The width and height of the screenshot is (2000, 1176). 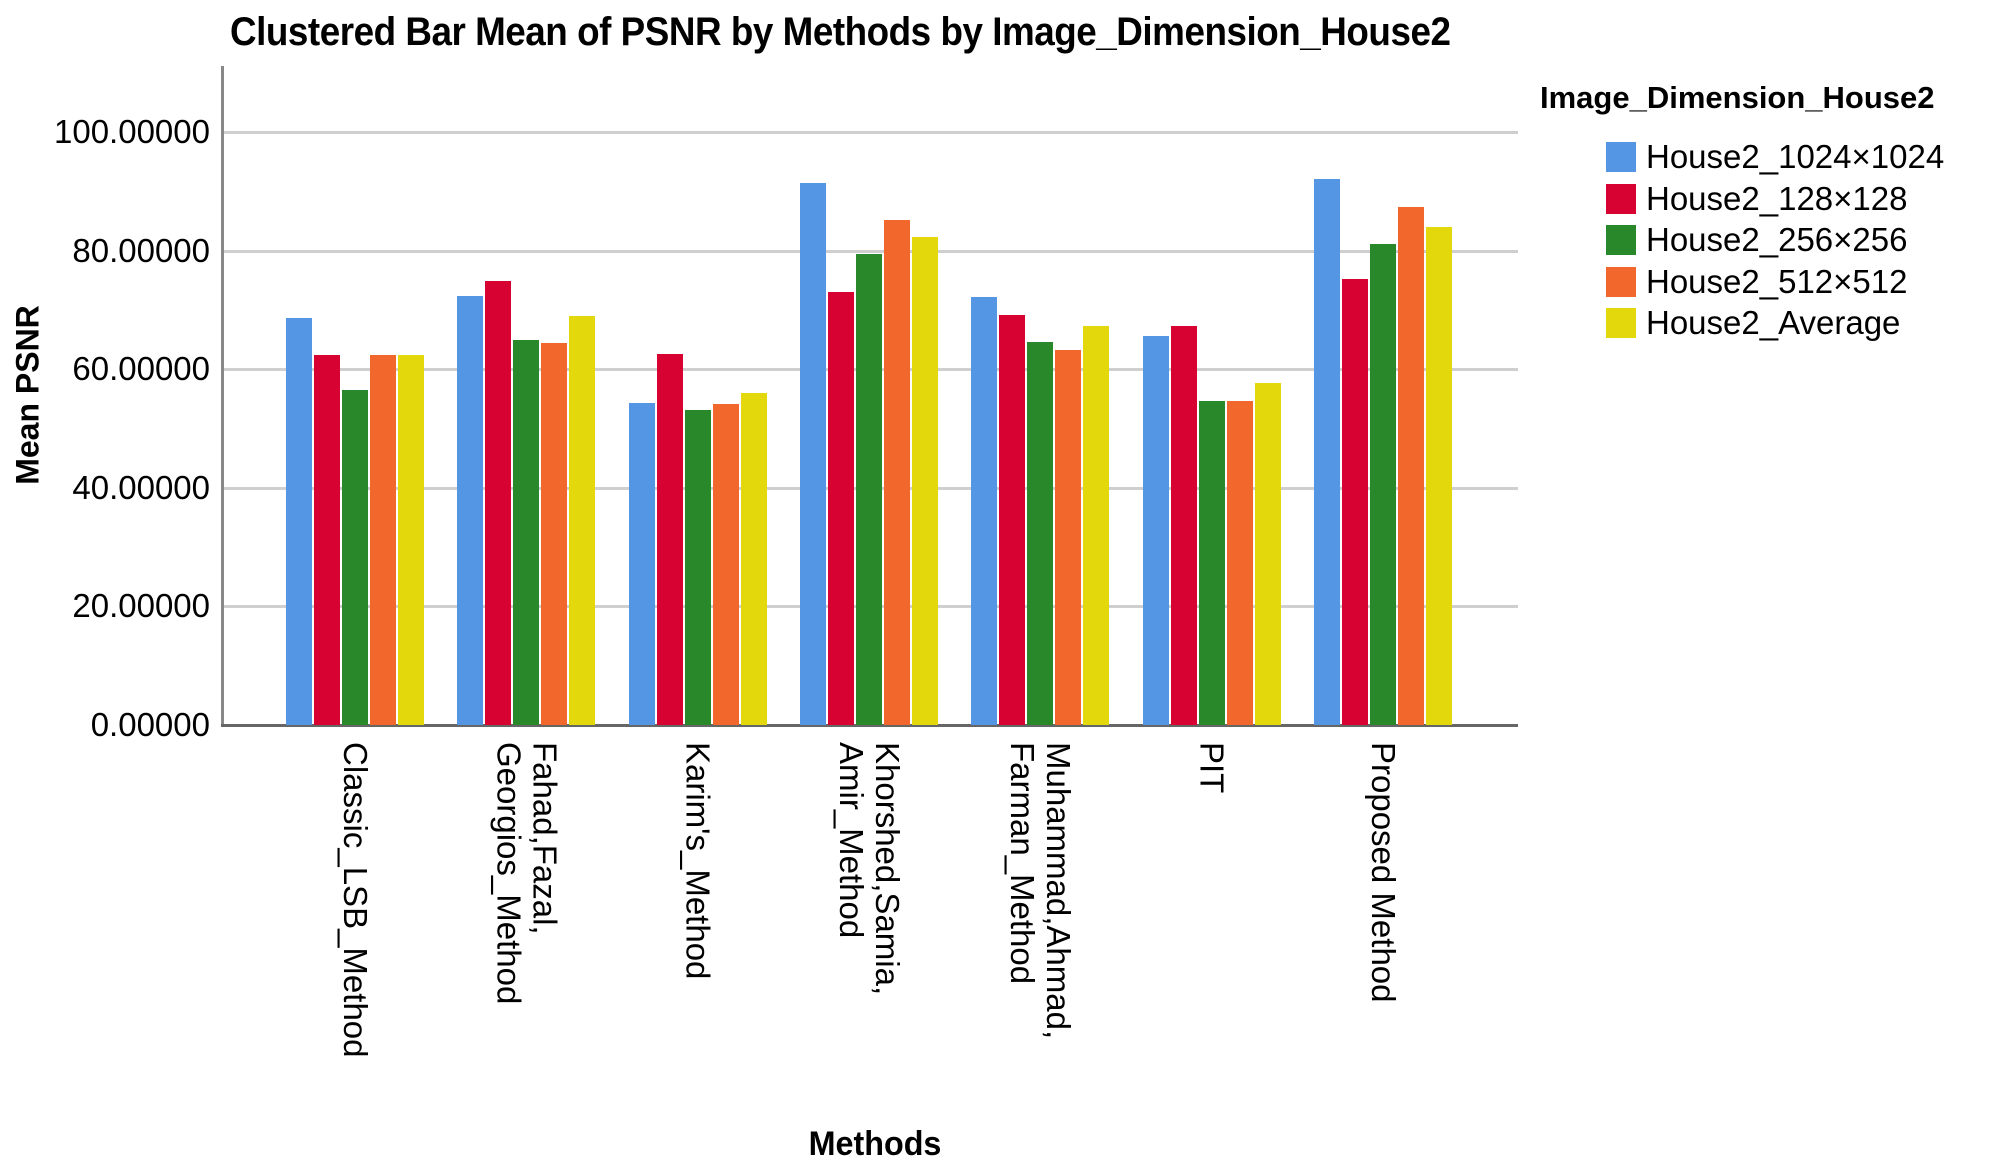 I want to click on y-axis-line, so click(x=222, y=396).